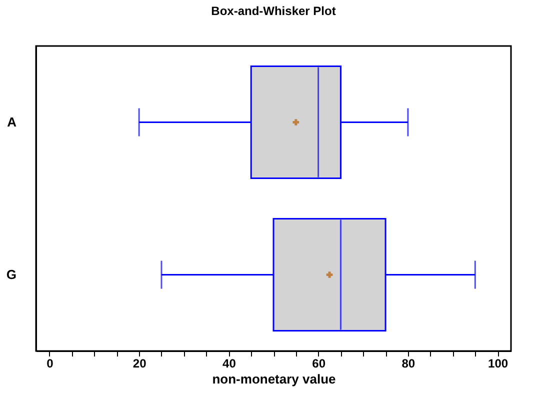  I want to click on chart-title: Box-and-Whisker Plot, so click(273, 11).